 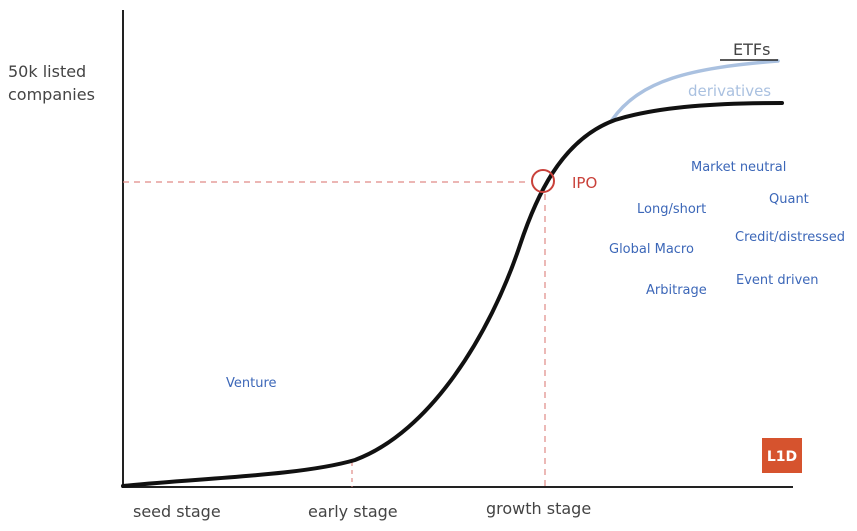 I want to click on derivatives-curve, so click(x=695, y=90).